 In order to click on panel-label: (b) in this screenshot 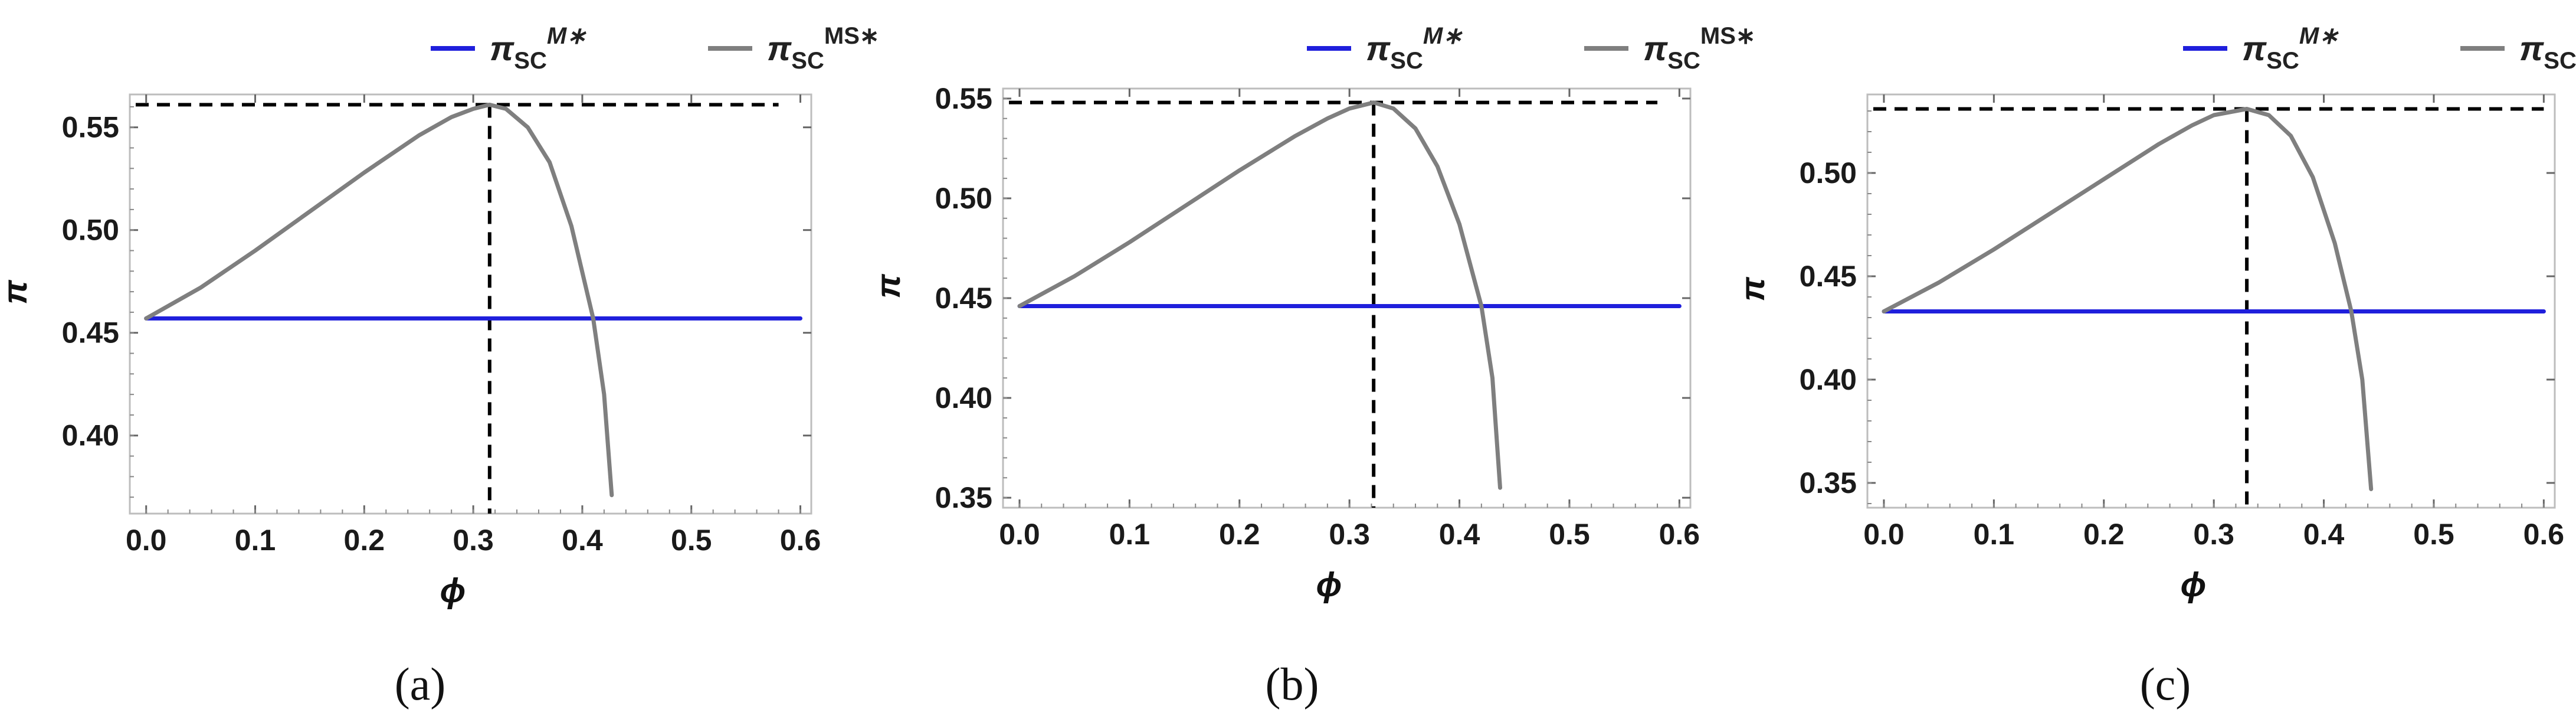, I will do `click(1292, 684)`.